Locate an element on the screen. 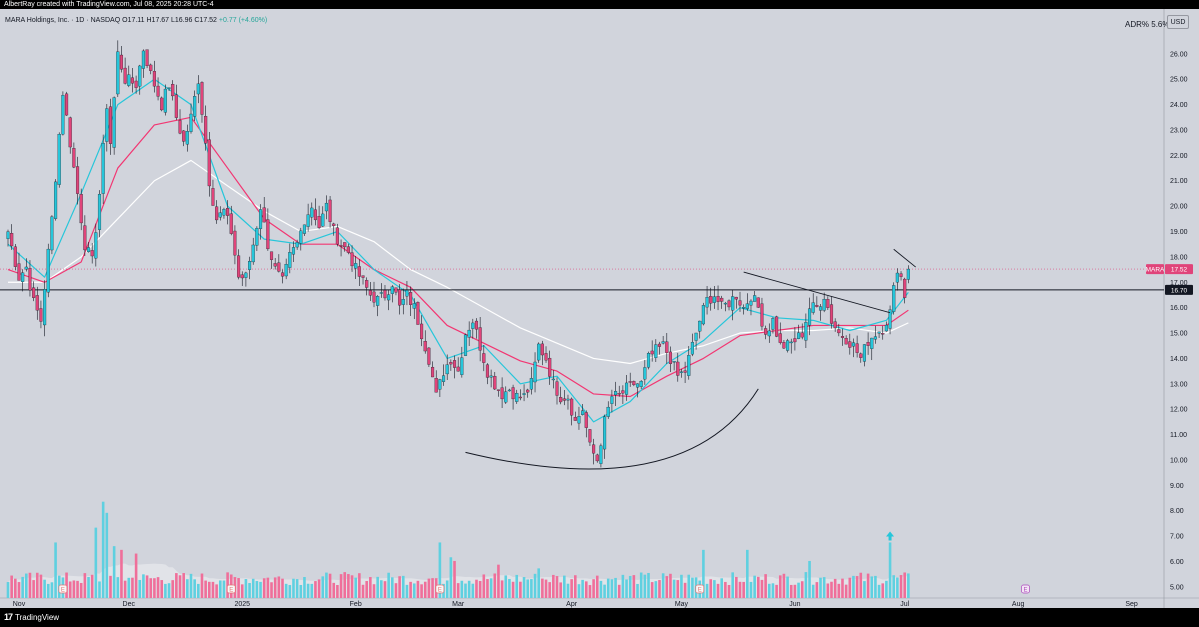 This screenshot has height=627, width=1199. cup-pattern-curve is located at coordinates (612, 429).